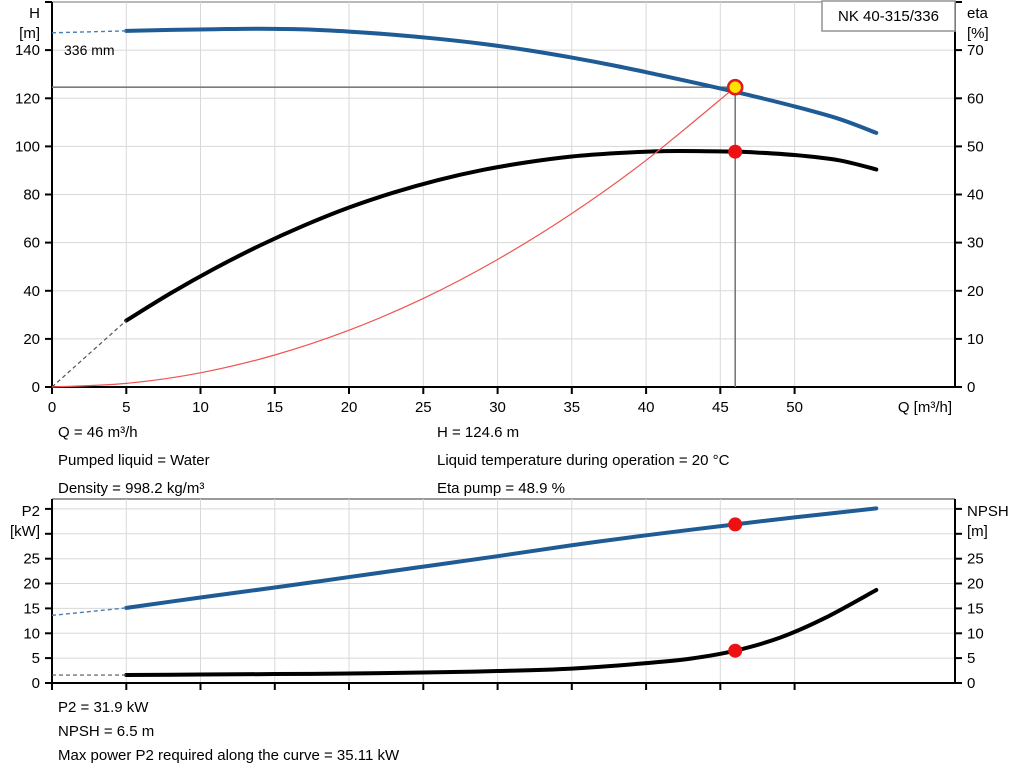  Describe the element at coordinates (975, 146) in the screenshot. I see `y-tick-label-right: 50` at that location.